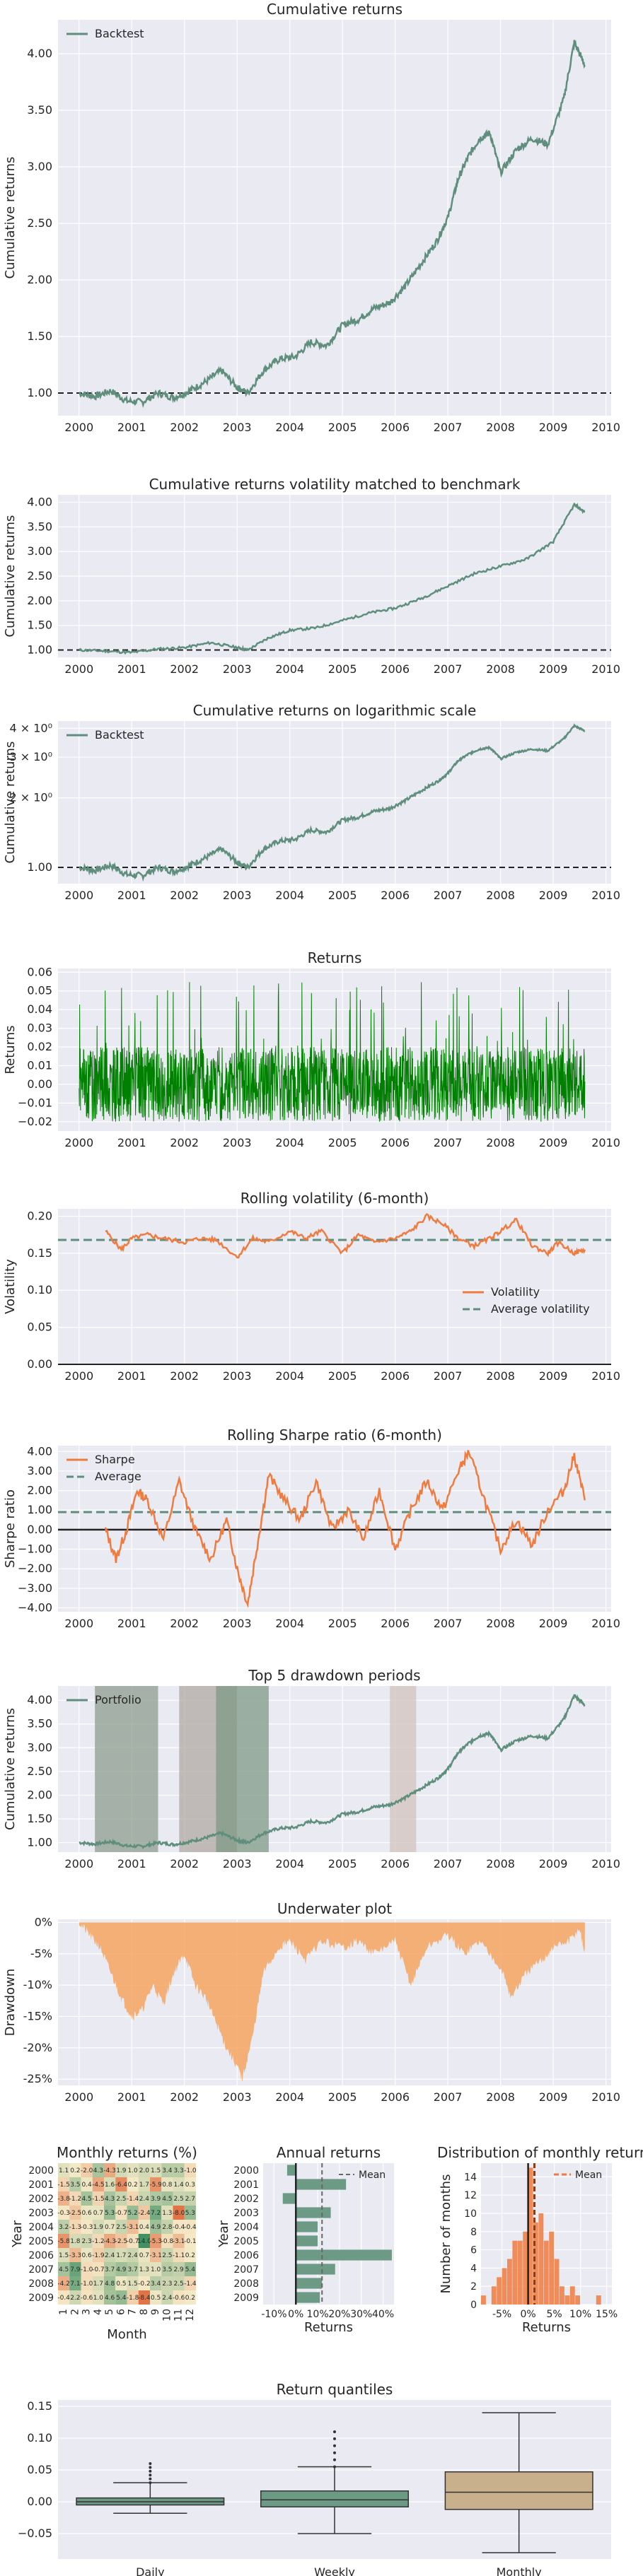 This screenshot has height=2576, width=643. Describe the element at coordinates (179, 2316) in the screenshot. I see `heatmap-month-label: 11` at that location.